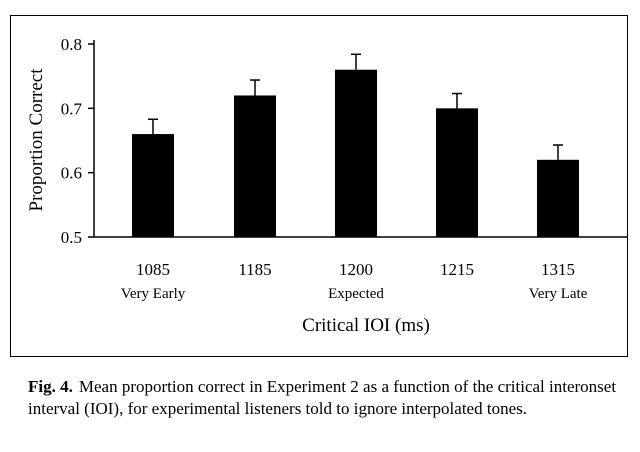 This screenshot has width=640, height=452. Describe the element at coordinates (36, 140) in the screenshot. I see `y-axis-label: Proportion Correct` at that location.